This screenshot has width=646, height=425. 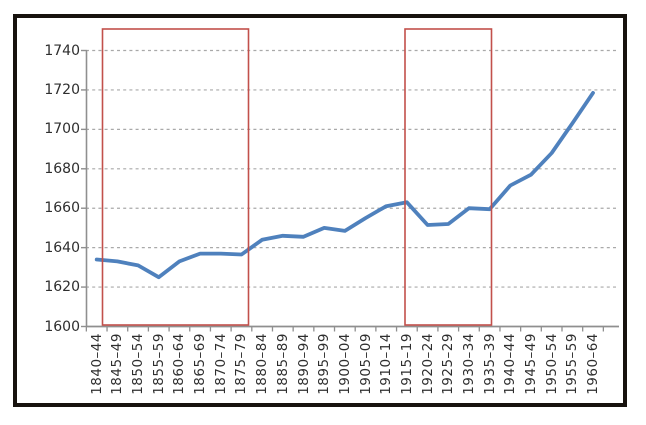 I want to click on x-axis-label: 1915–19, so click(x=406, y=364).